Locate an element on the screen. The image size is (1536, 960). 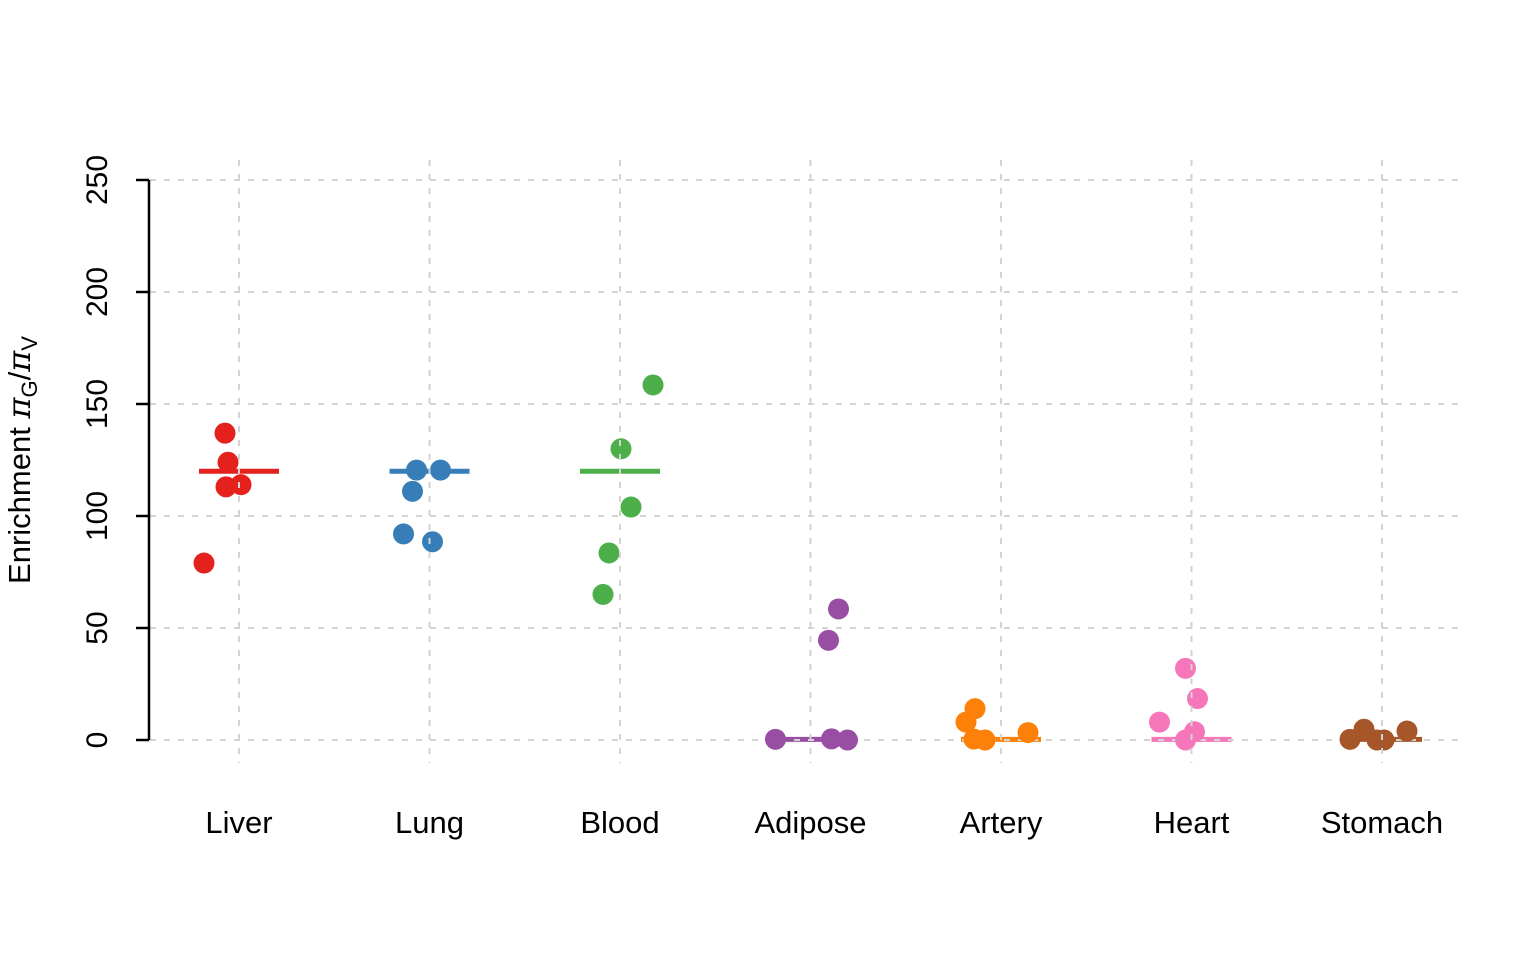
y-tick-label-250: 250 is located at coordinates (97, 180).